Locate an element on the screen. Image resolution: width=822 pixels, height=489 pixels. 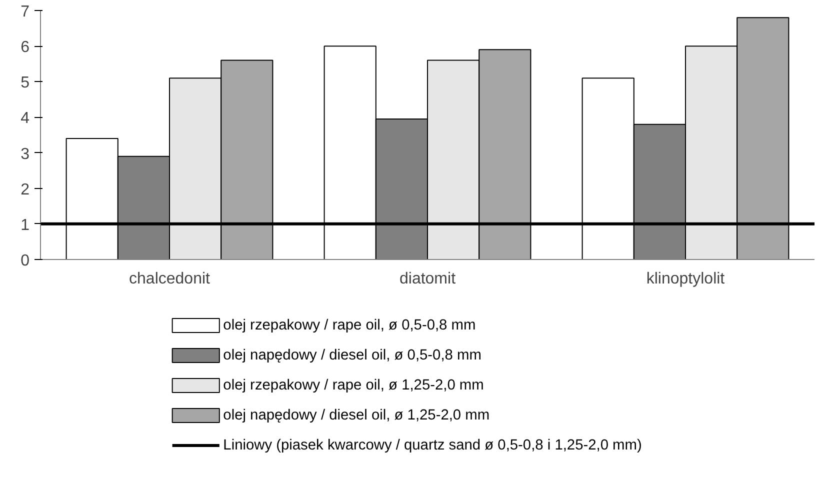
y-tick-label: 3 is located at coordinates (25, 154).